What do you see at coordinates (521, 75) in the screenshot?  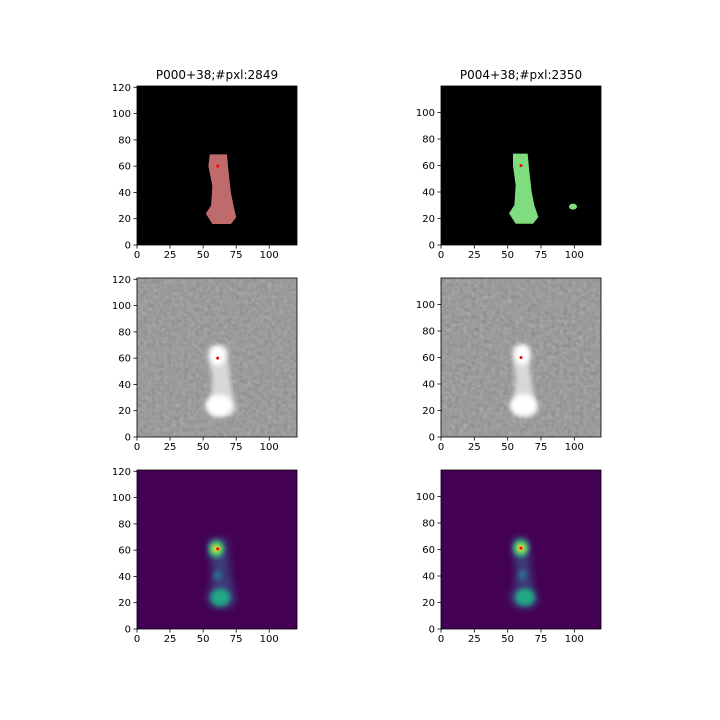 I see `subplot-title: P004+38;#pxl:2350` at bounding box center [521, 75].